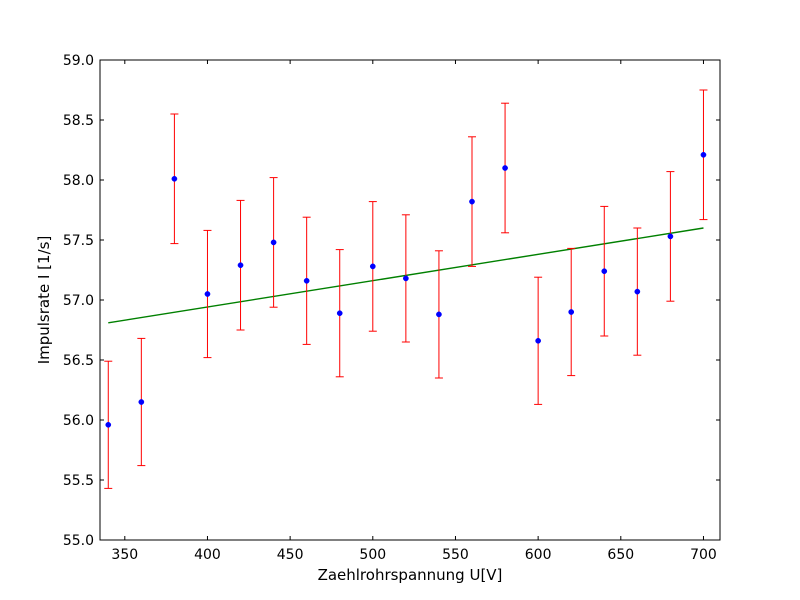 Image resolution: width=800 pixels, height=600 pixels. Describe the element at coordinates (620, 555) in the screenshot. I see `x-tick-label: 650` at that location.